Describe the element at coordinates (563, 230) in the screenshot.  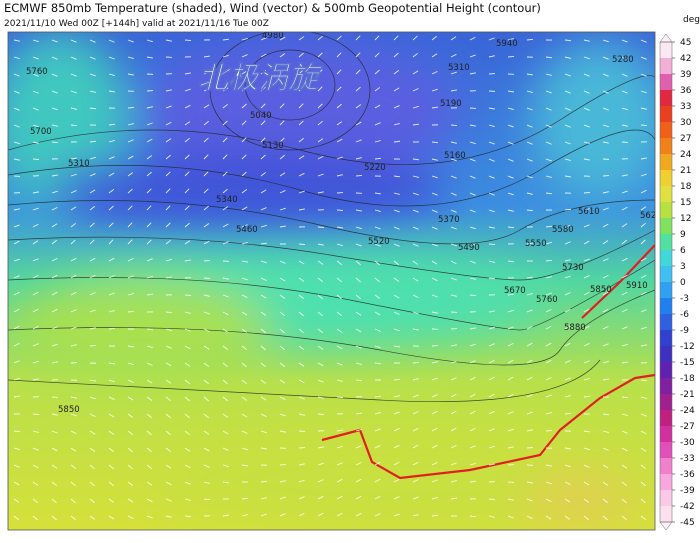
I see `contour-label: 5580` at that location.